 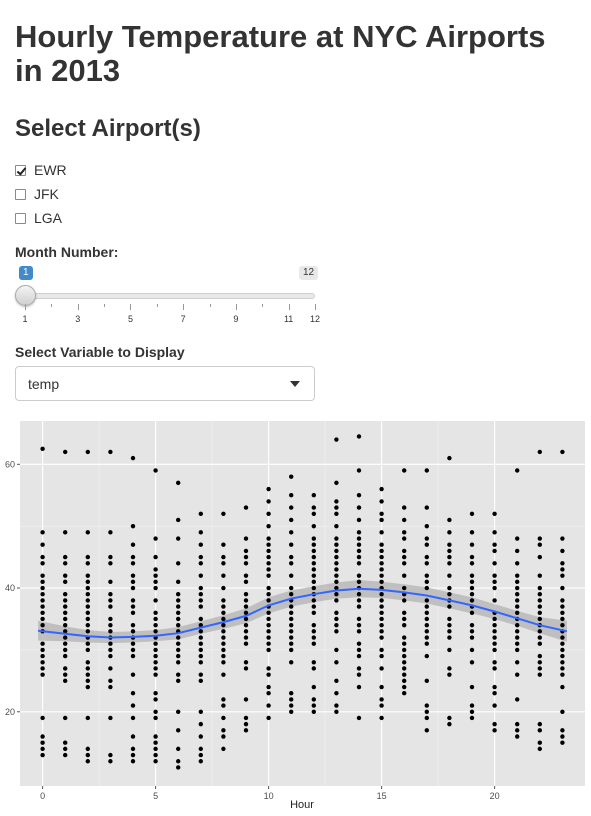 What do you see at coordinates (21, 170) in the screenshot?
I see `checkbox-ewr` at bounding box center [21, 170].